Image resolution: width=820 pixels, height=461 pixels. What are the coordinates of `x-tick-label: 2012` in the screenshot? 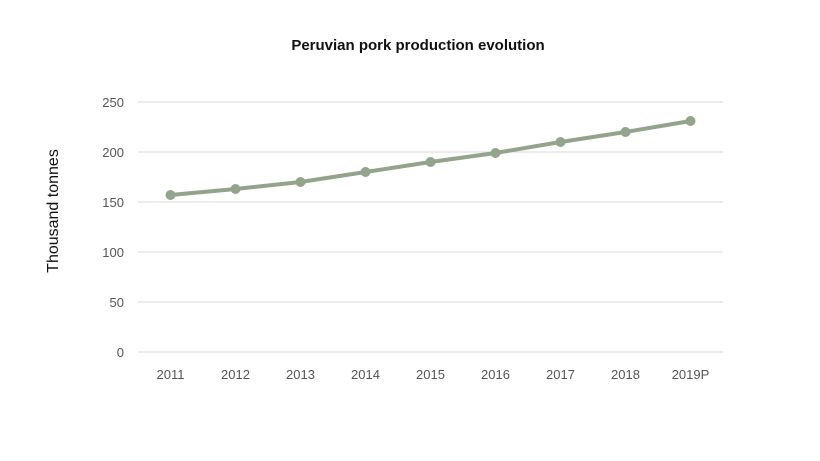 It's located at (235, 374).